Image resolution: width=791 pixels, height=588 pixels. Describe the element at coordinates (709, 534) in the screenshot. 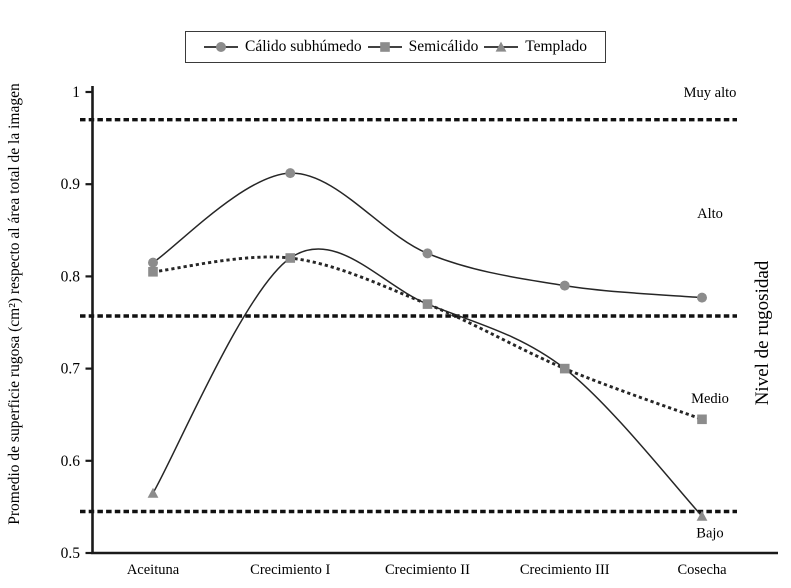

I see `zone-label-3: Bajo` at that location.